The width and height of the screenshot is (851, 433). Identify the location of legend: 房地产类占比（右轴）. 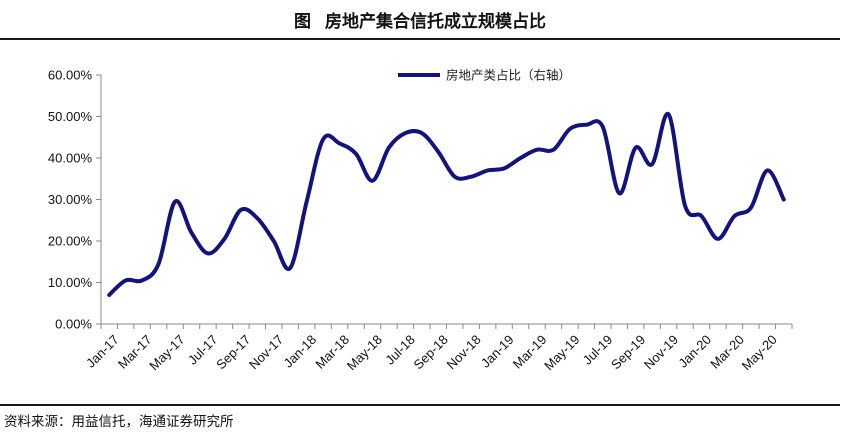
(484, 75).